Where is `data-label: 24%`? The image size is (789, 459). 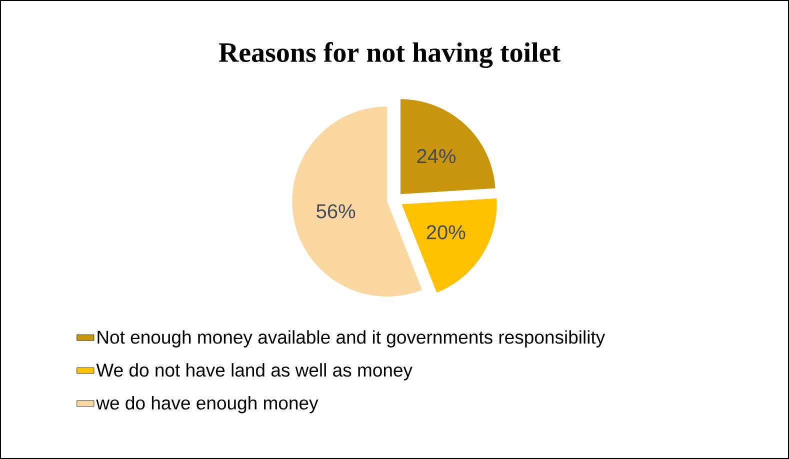
data-label: 24% is located at coordinates (436, 156).